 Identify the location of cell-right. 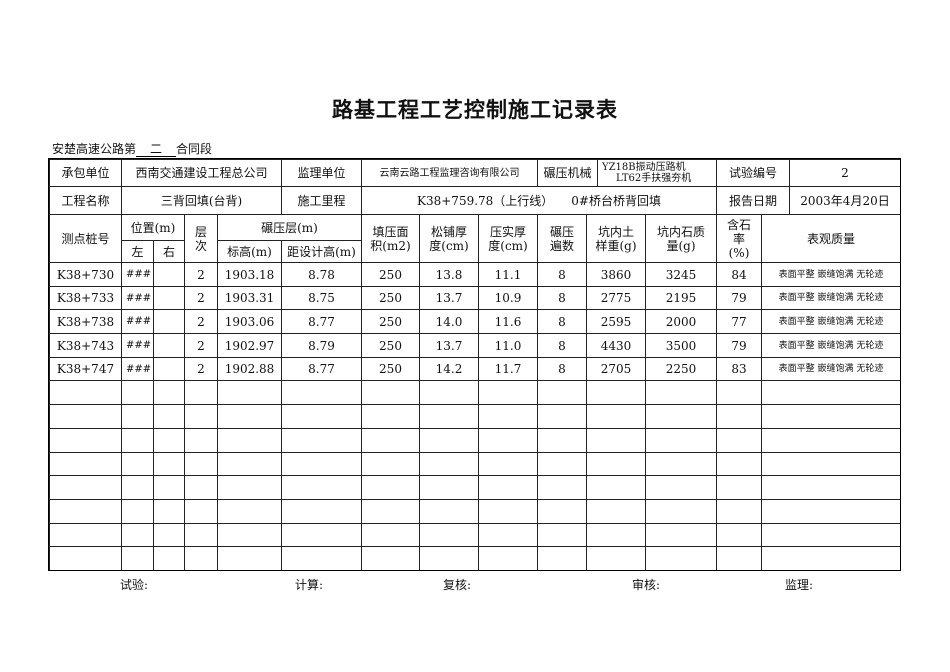
(169, 298).